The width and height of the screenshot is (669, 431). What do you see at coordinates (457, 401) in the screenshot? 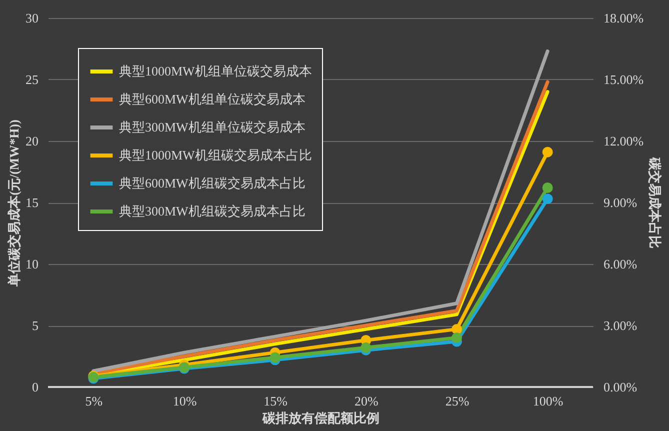
I see `x-tick-label: 25%` at bounding box center [457, 401].